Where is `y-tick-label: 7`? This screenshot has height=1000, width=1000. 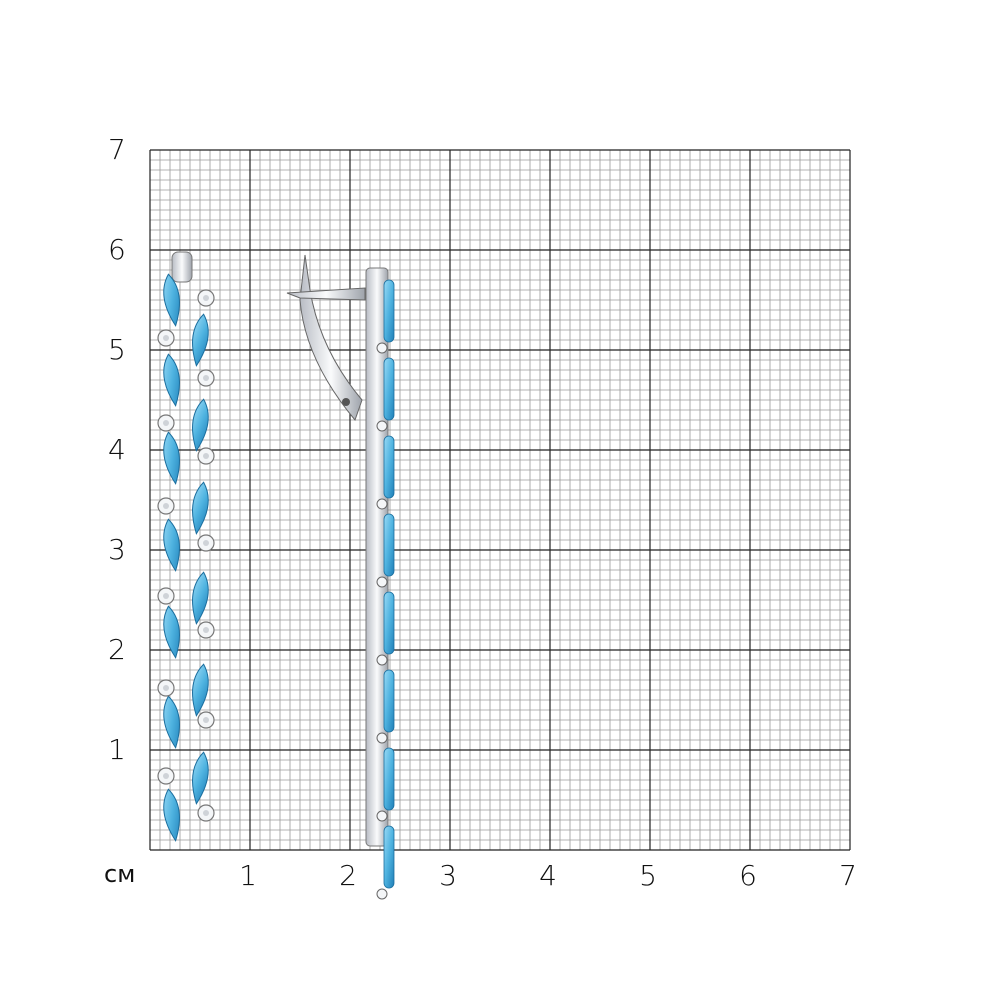 y-tick-label: 7 is located at coordinates (117, 149).